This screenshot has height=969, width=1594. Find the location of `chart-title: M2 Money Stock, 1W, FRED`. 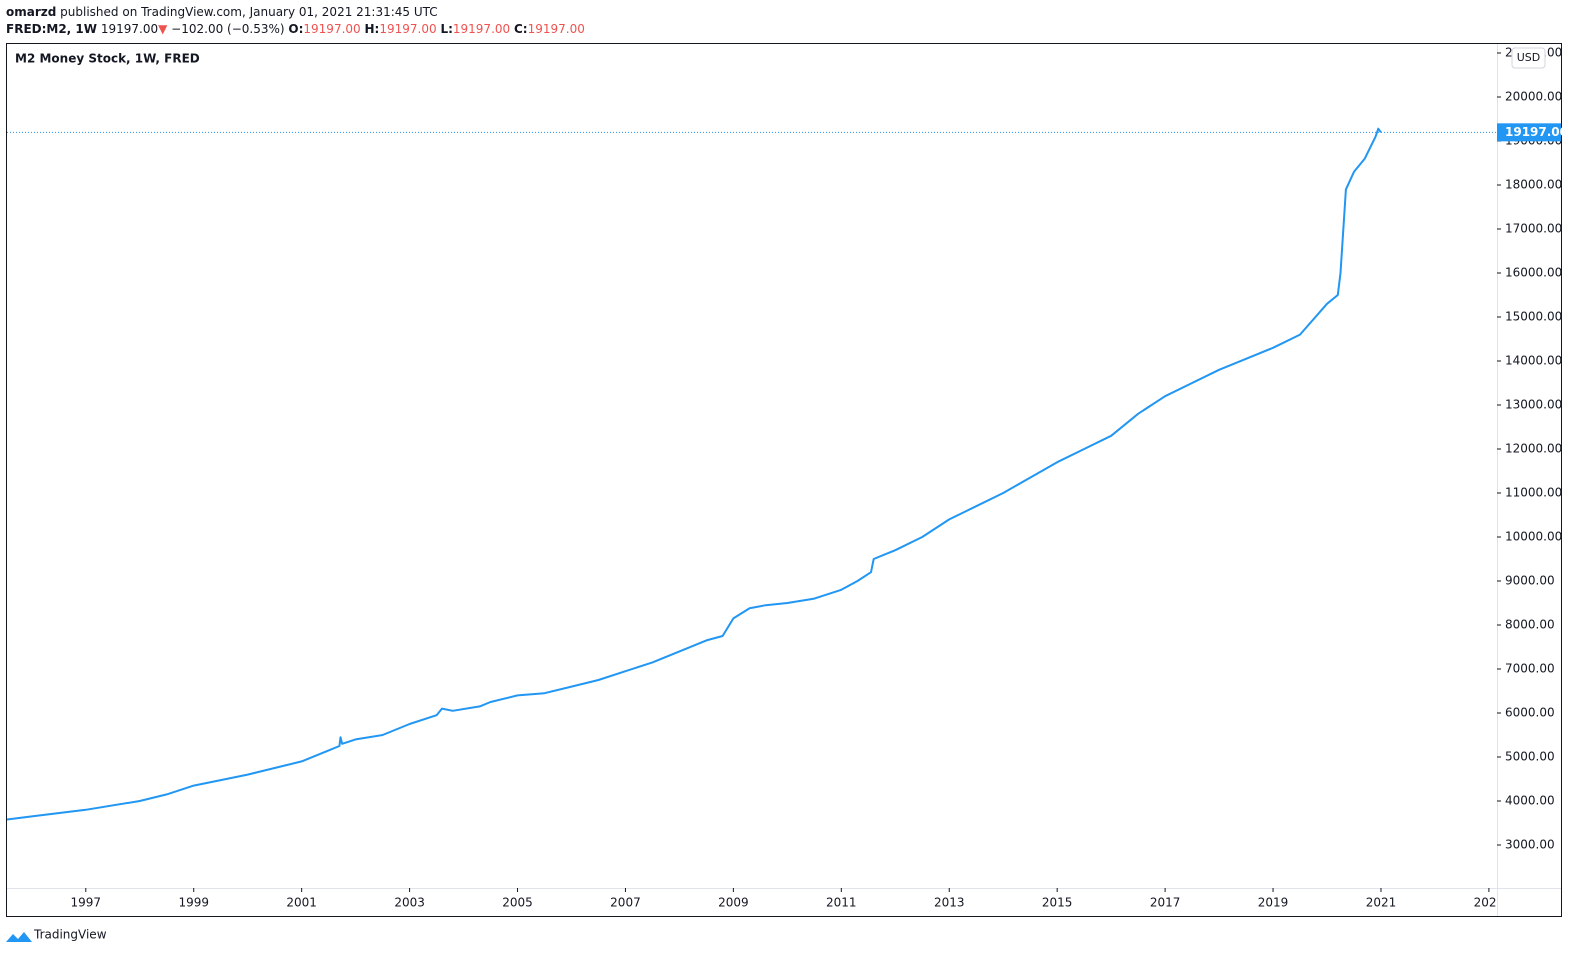

chart-title: M2 Money Stock, 1W, FRED is located at coordinates (107, 59).